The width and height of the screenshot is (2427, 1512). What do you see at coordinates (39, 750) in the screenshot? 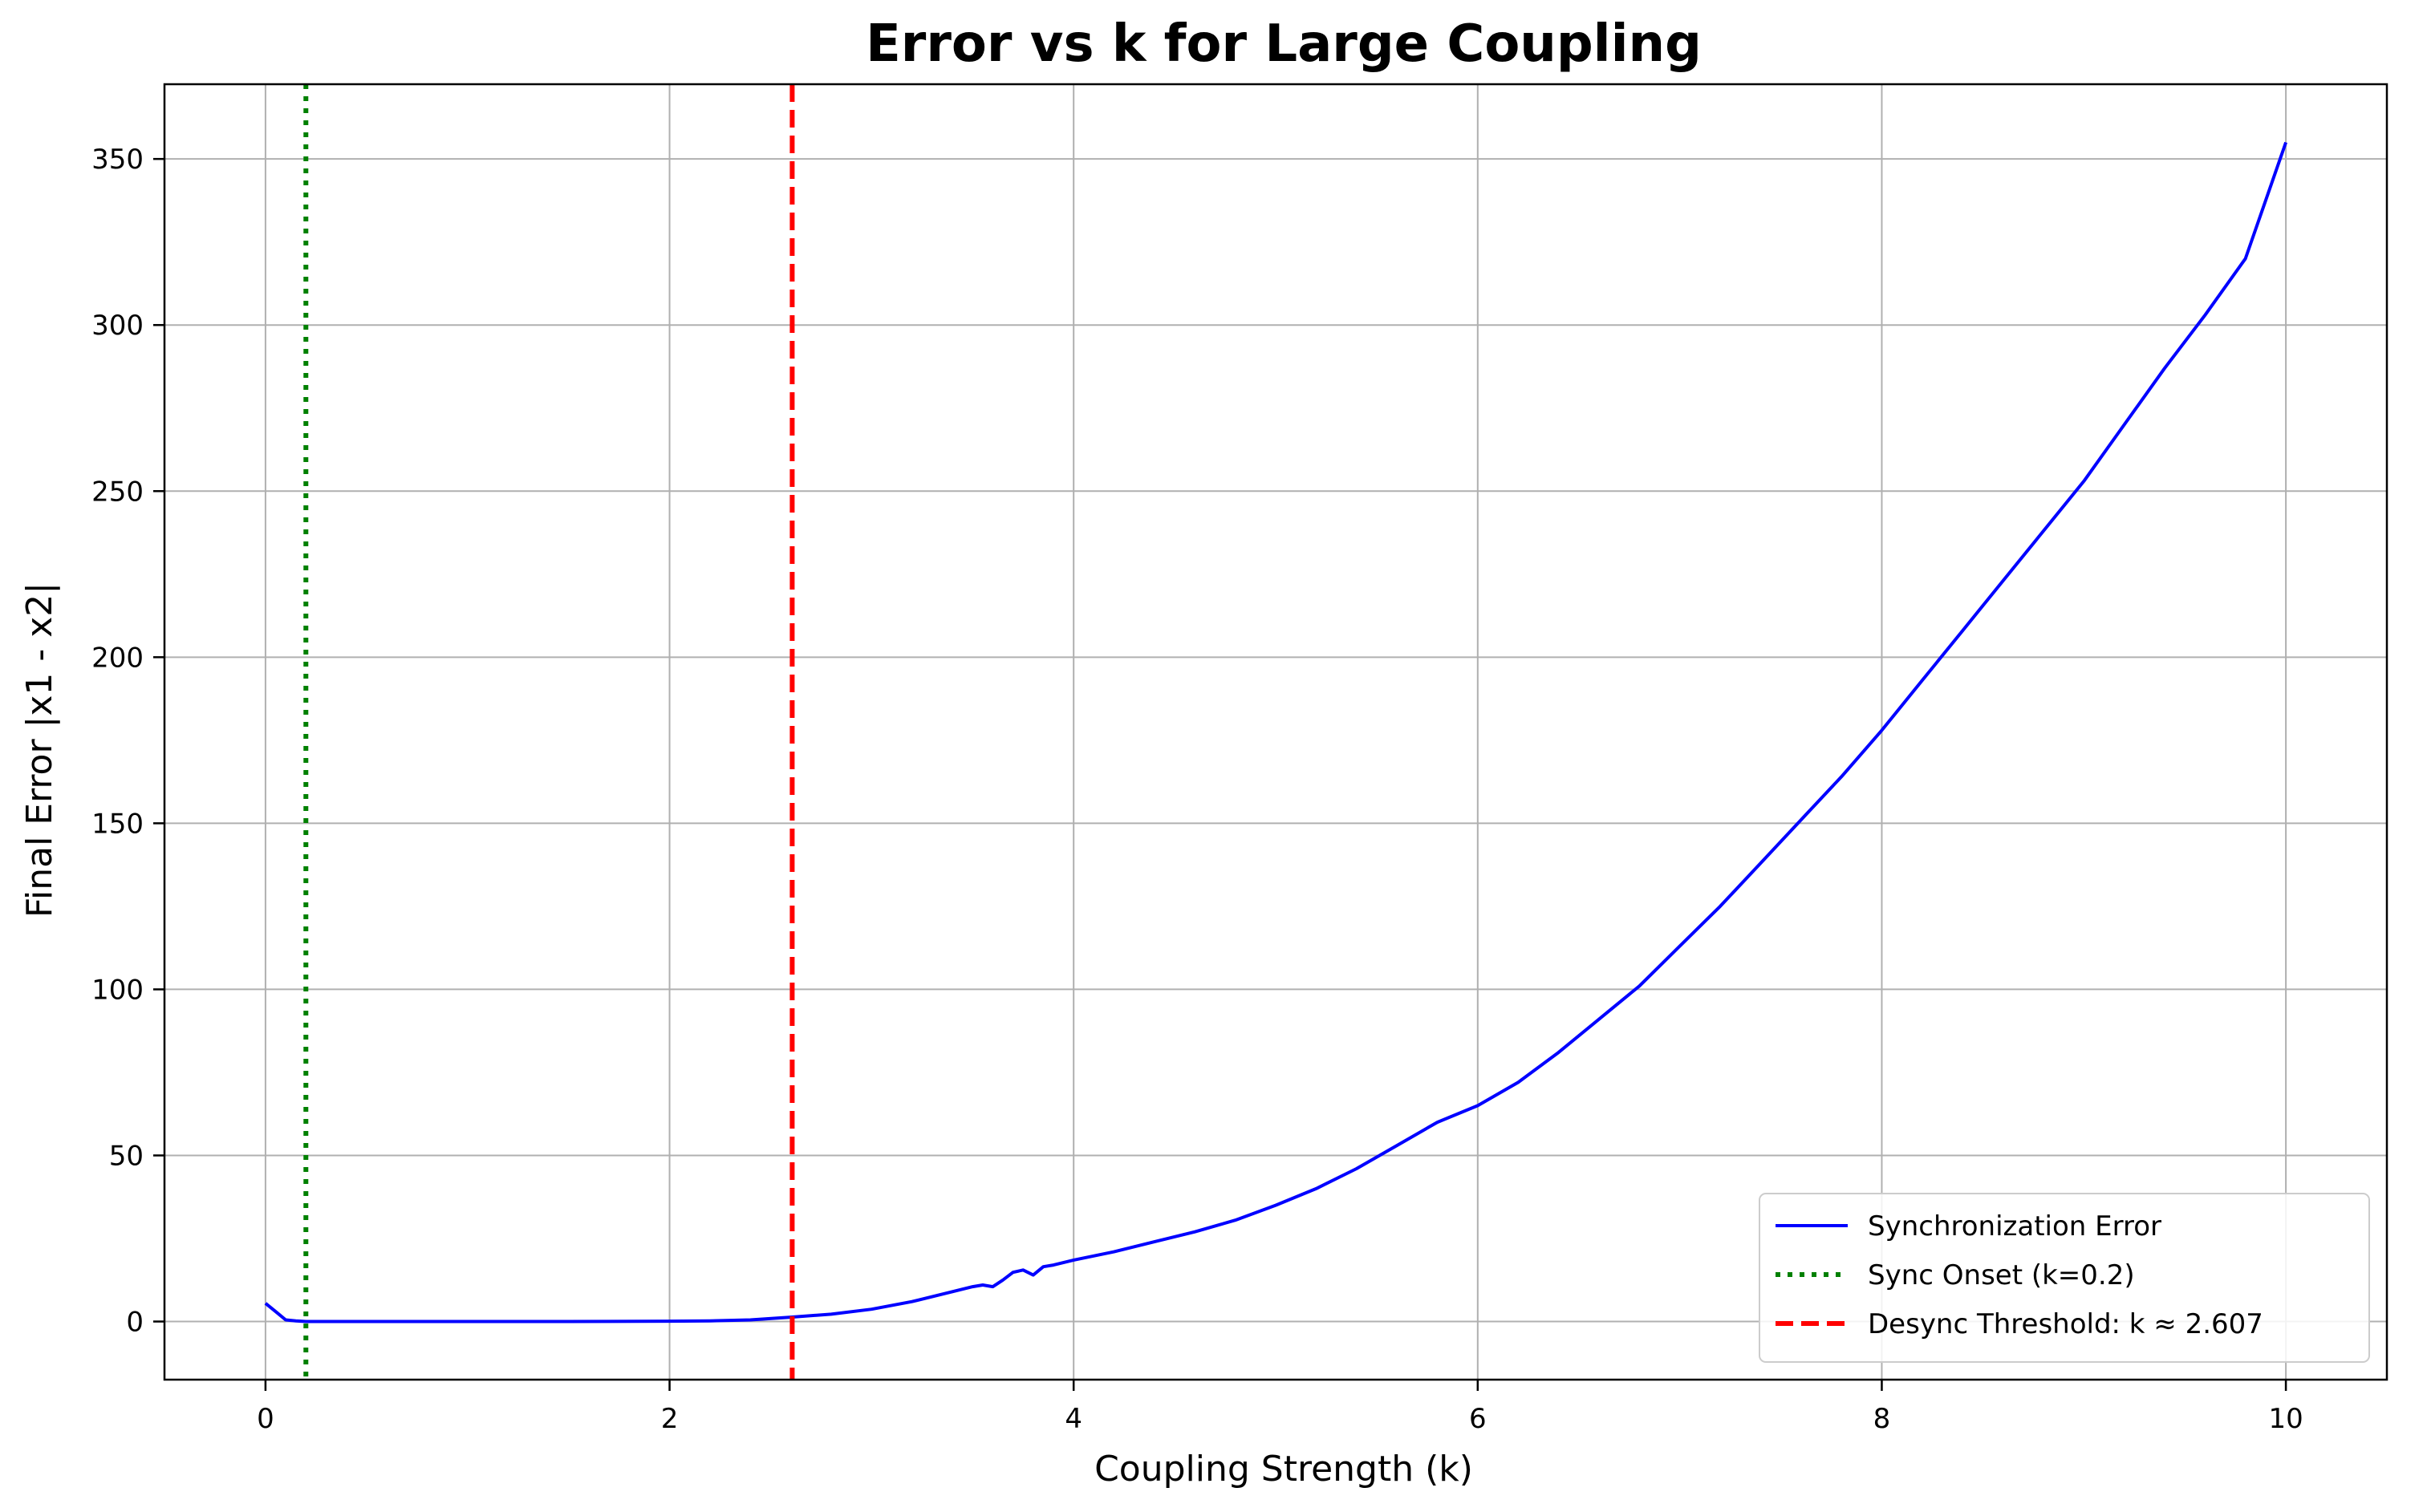
I see `y-axis-label: Final Error |x1 - x2|` at bounding box center [39, 750].